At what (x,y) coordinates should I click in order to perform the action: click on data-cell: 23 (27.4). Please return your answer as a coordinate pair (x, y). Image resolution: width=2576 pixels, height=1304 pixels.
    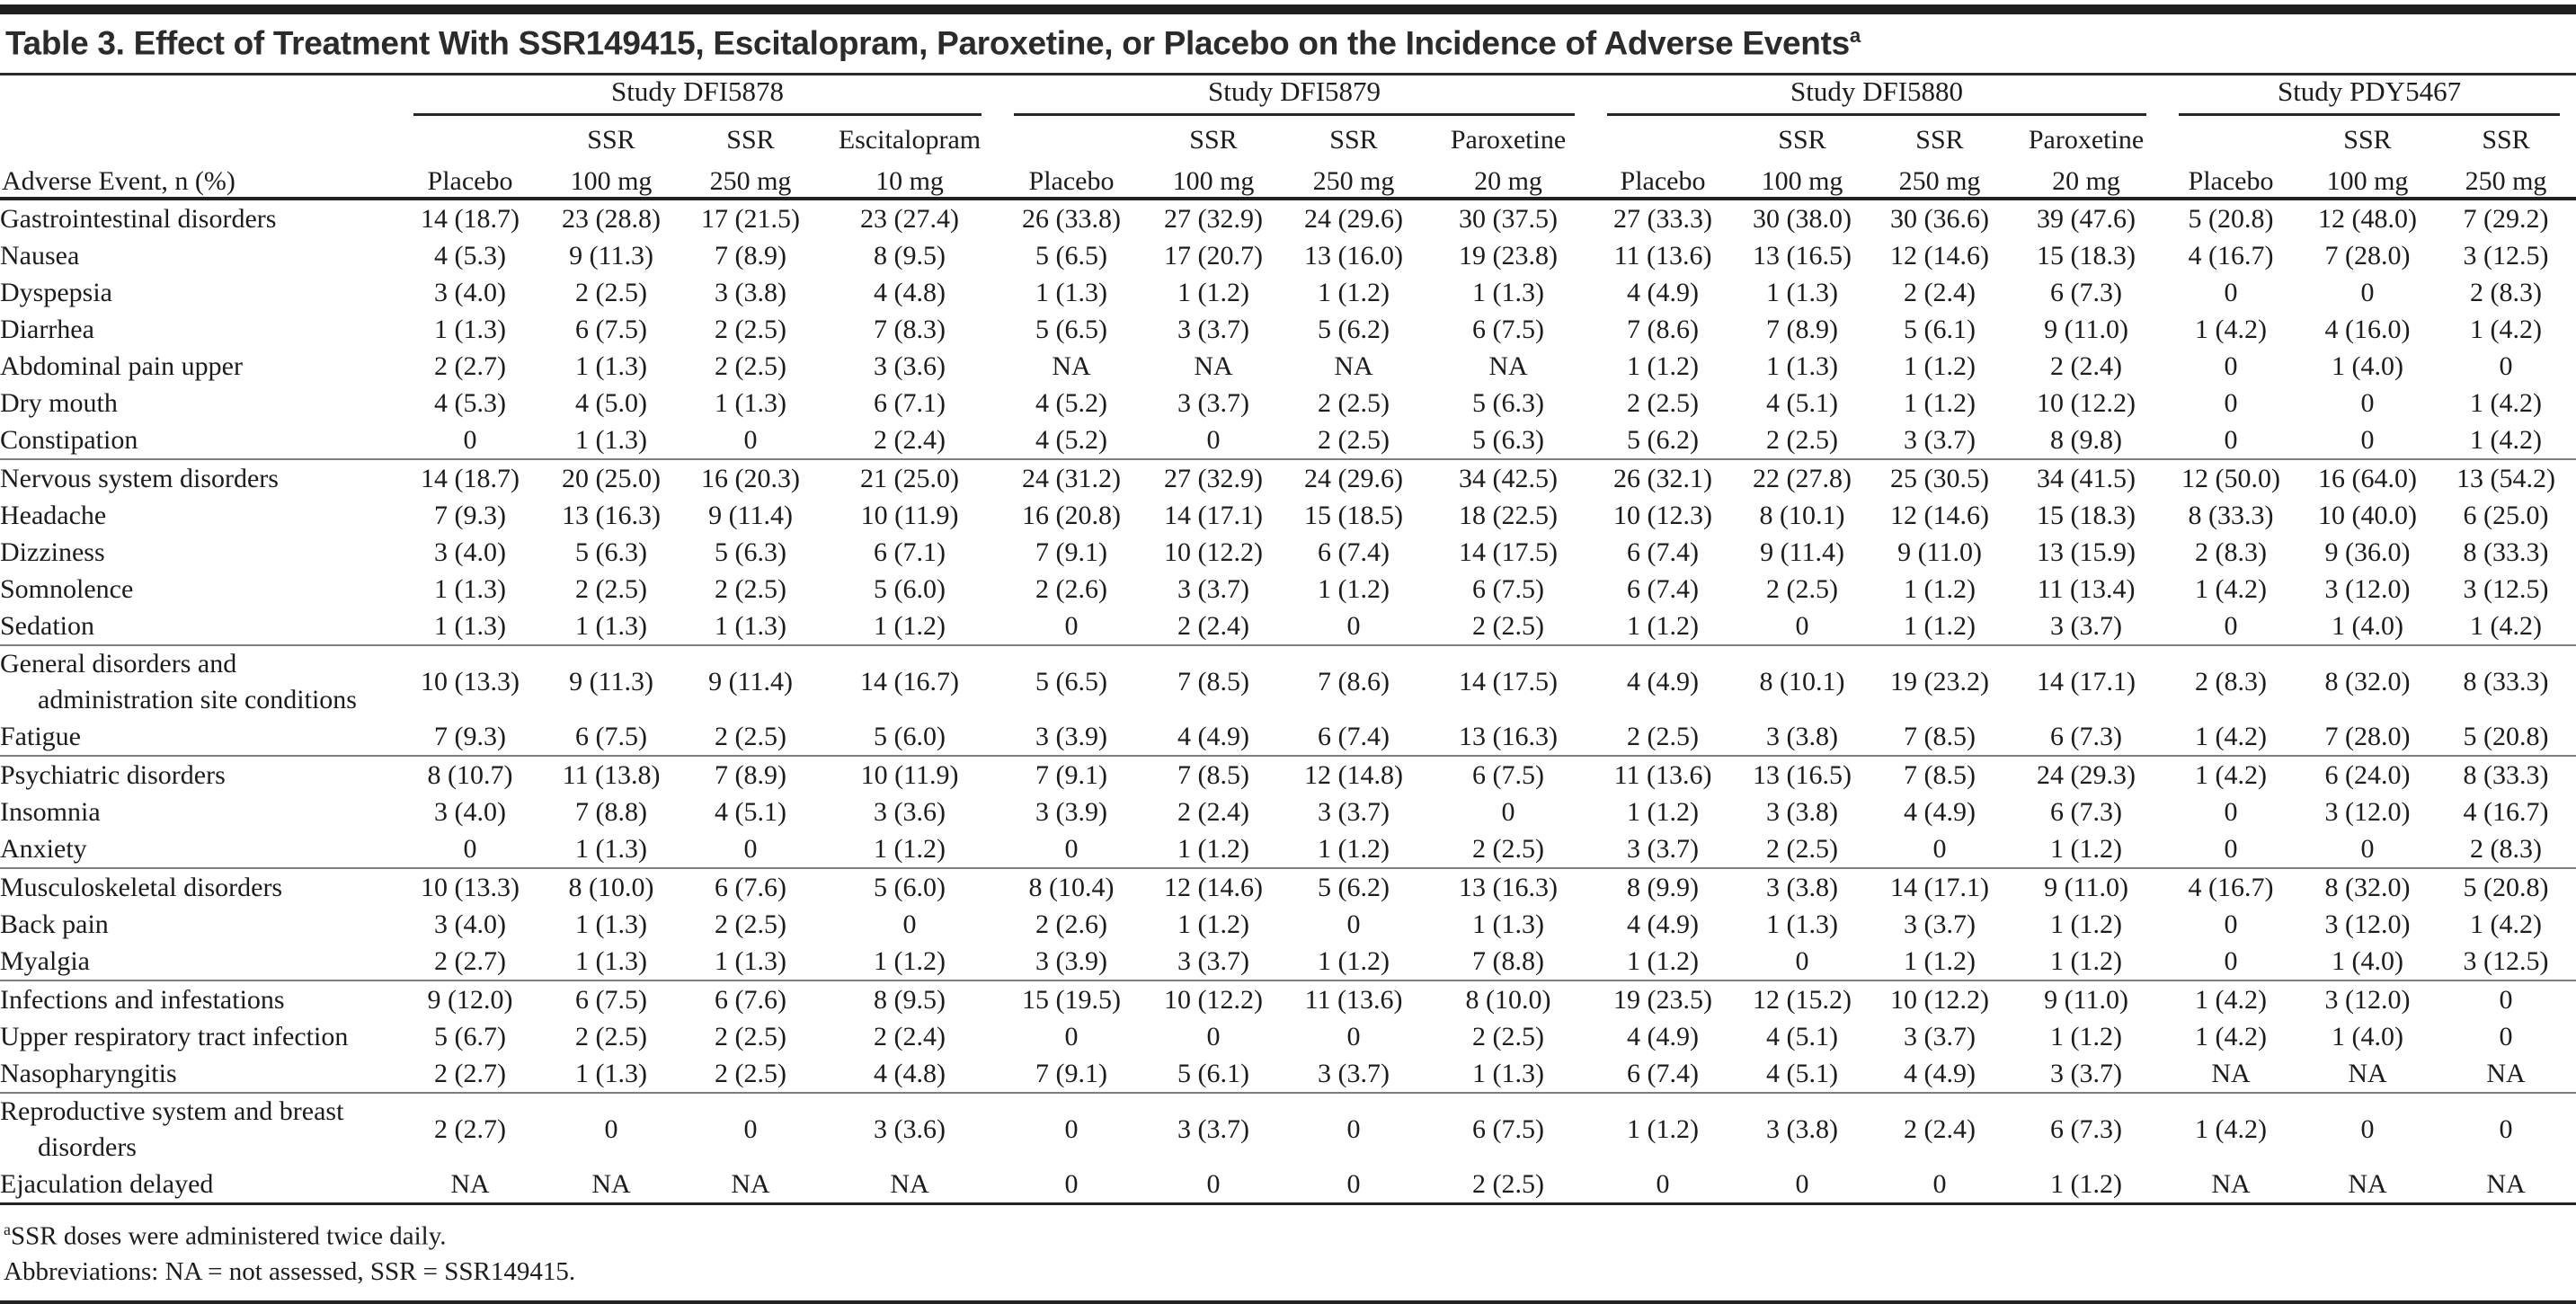
    Looking at the image, I should click on (909, 218).